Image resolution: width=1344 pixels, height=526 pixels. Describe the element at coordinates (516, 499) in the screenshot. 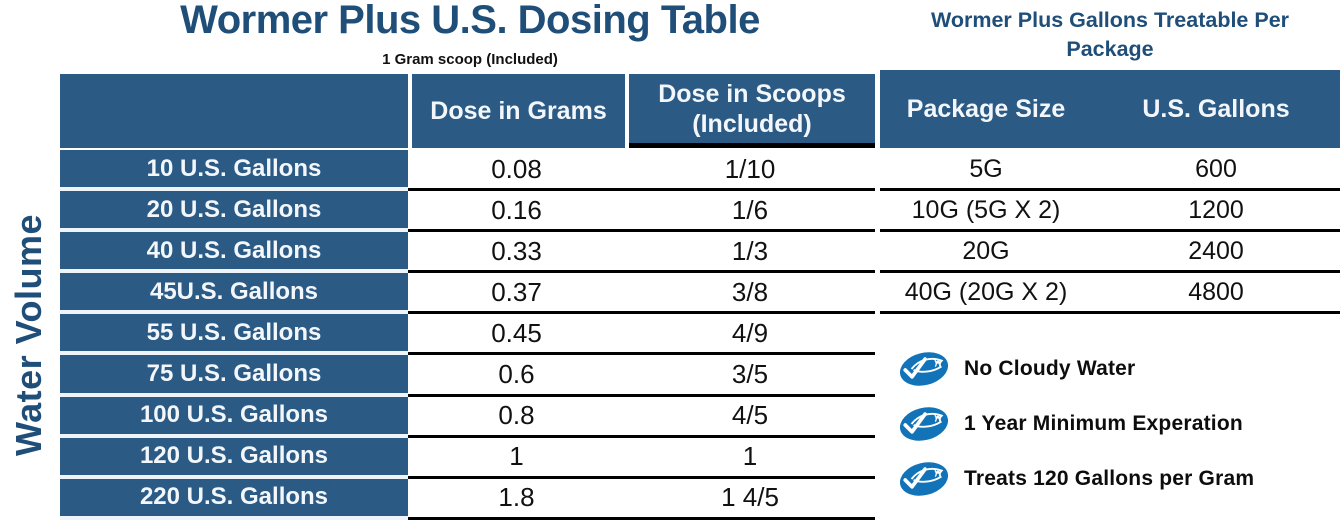

I see `grams-cell: 1.8` at that location.